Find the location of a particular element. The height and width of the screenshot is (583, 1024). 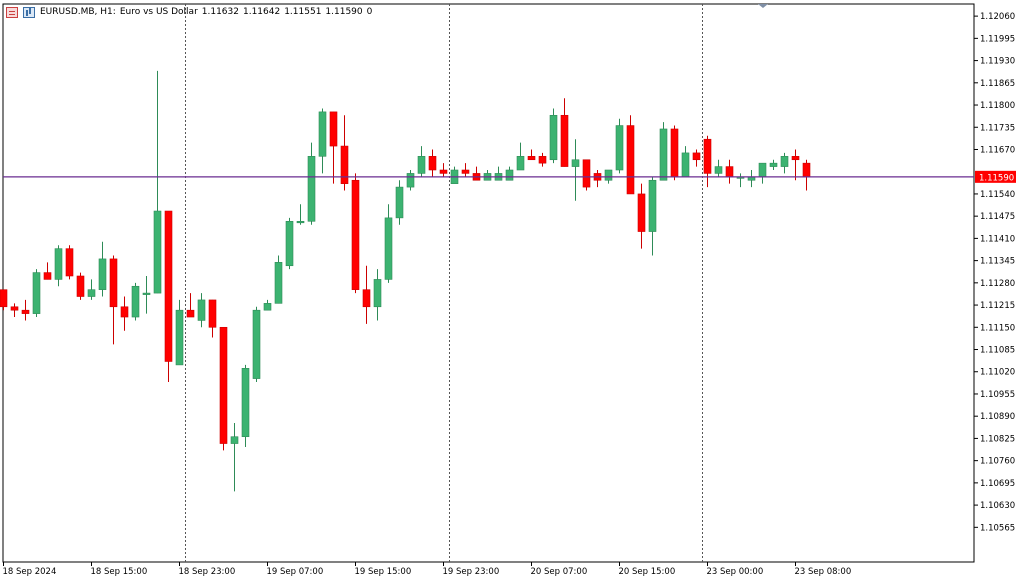

x-tick-label: 18 Sep 2024 is located at coordinates (30, 572).